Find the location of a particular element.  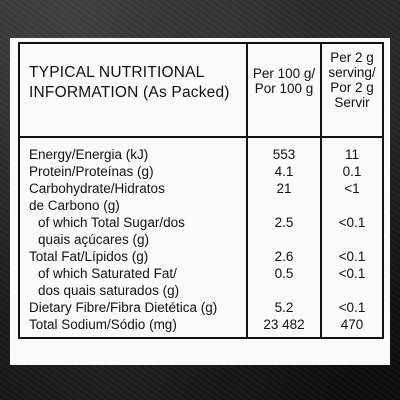

per-serving-value: 0.1 is located at coordinates (351, 171).